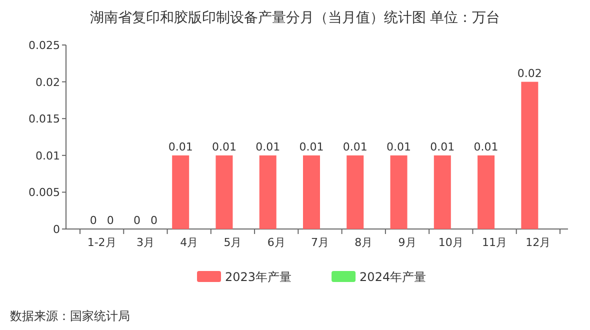 Image resolution: width=590 pixels, height=330 pixels. I want to click on x-tick-label: 10月, so click(451, 242).